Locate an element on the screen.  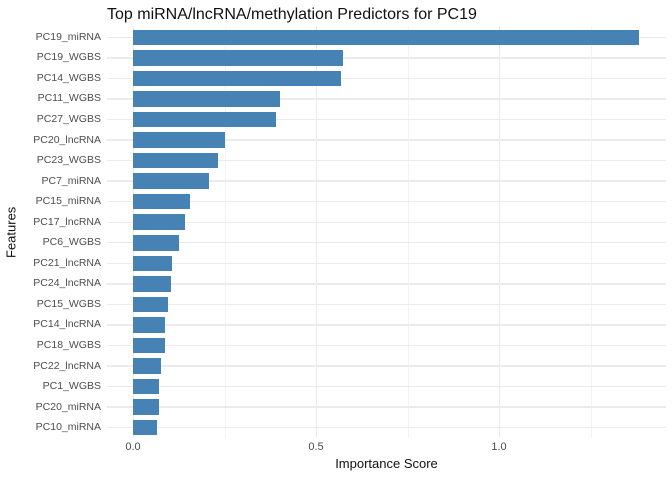
bar-pc14-wgbs is located at coordinates (237, 78).